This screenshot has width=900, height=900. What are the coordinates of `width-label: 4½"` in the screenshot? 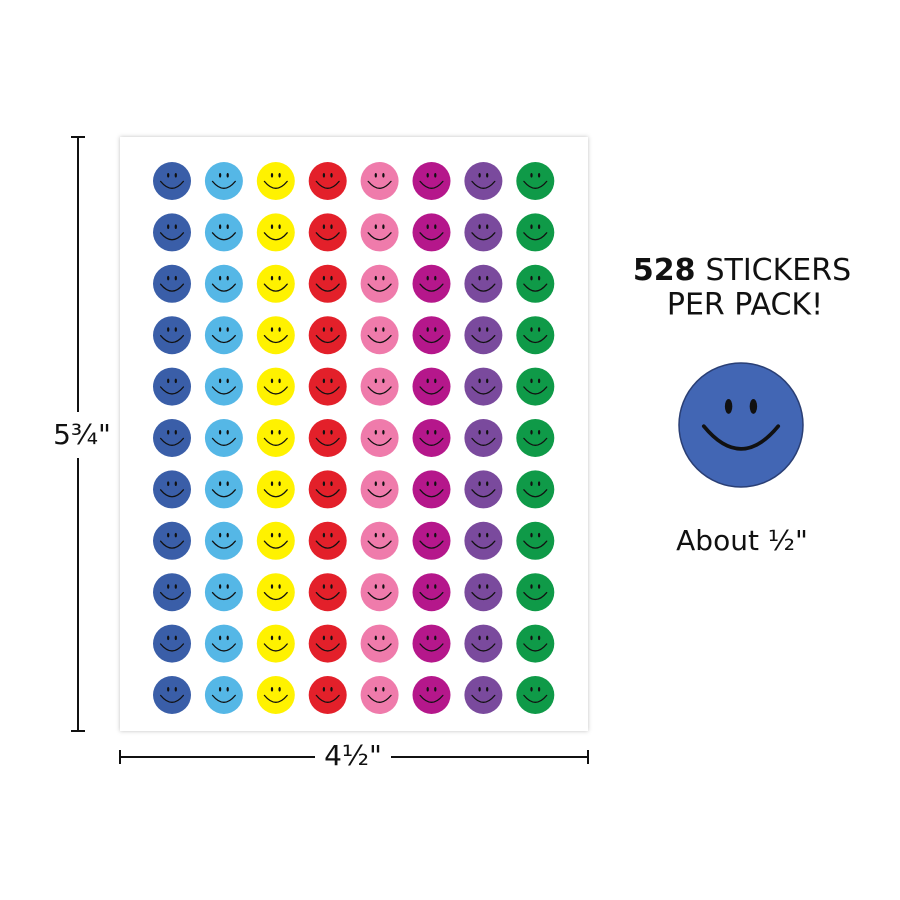 It's located at (353, 755).